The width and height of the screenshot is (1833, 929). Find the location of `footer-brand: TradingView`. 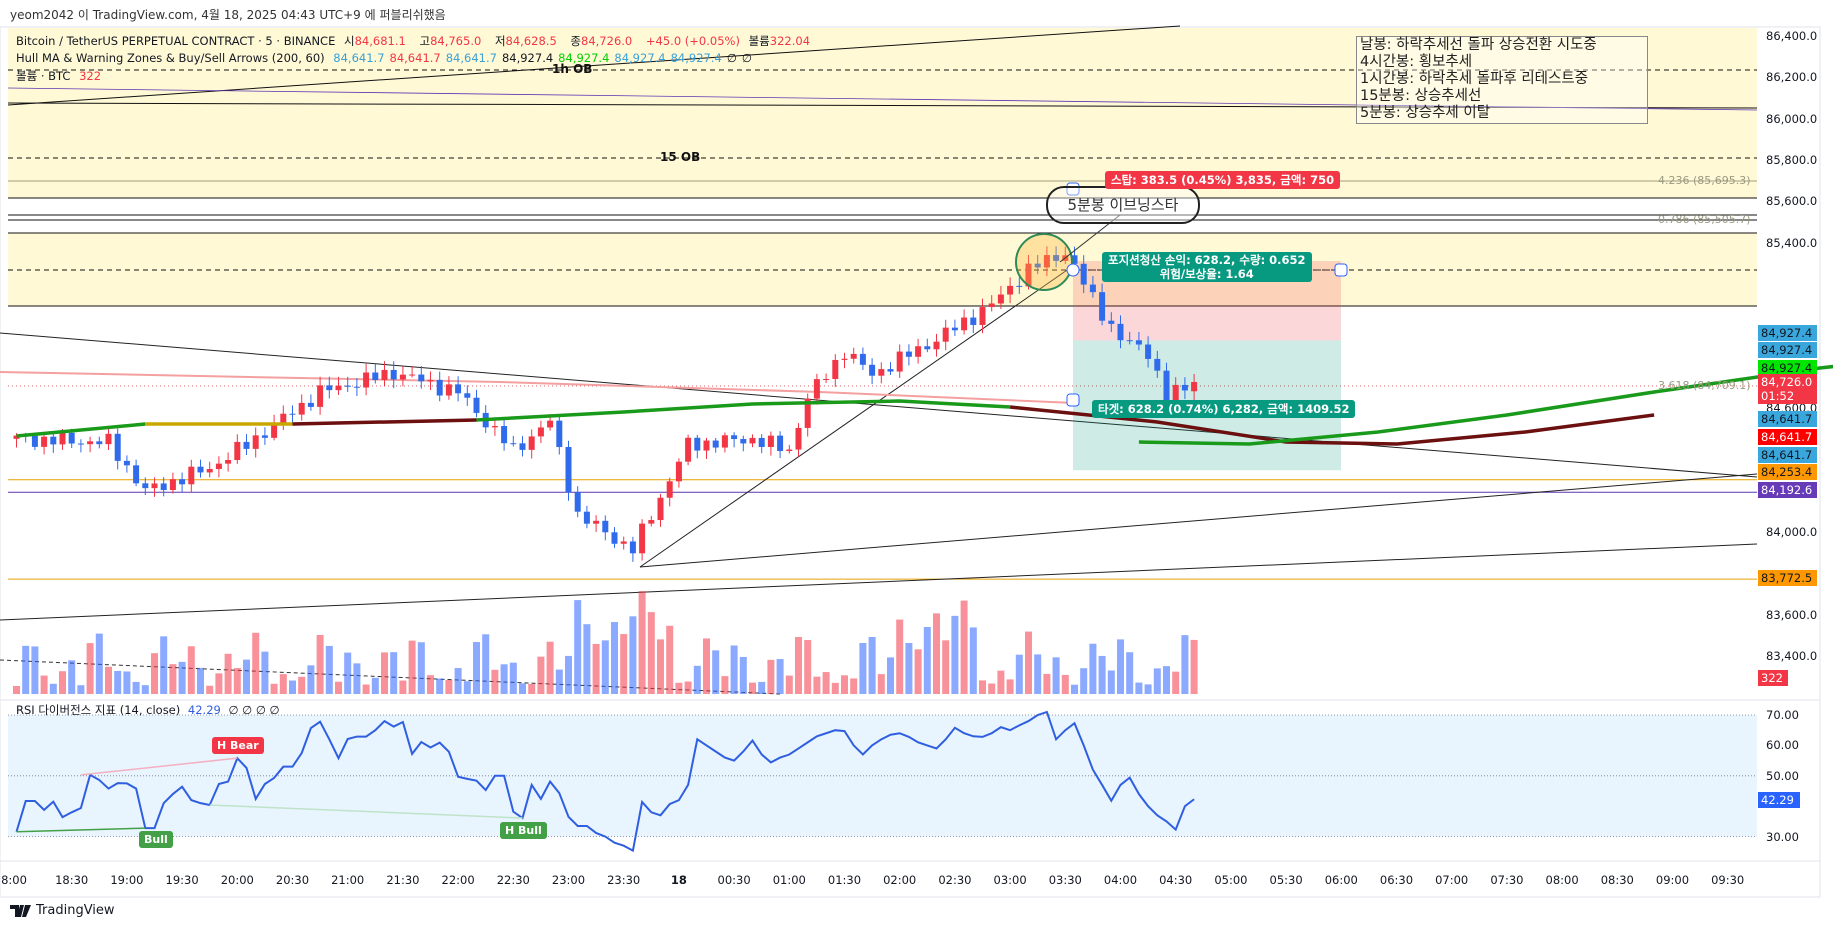

footer-brand: TradingView is located at coordinates (75, 910).